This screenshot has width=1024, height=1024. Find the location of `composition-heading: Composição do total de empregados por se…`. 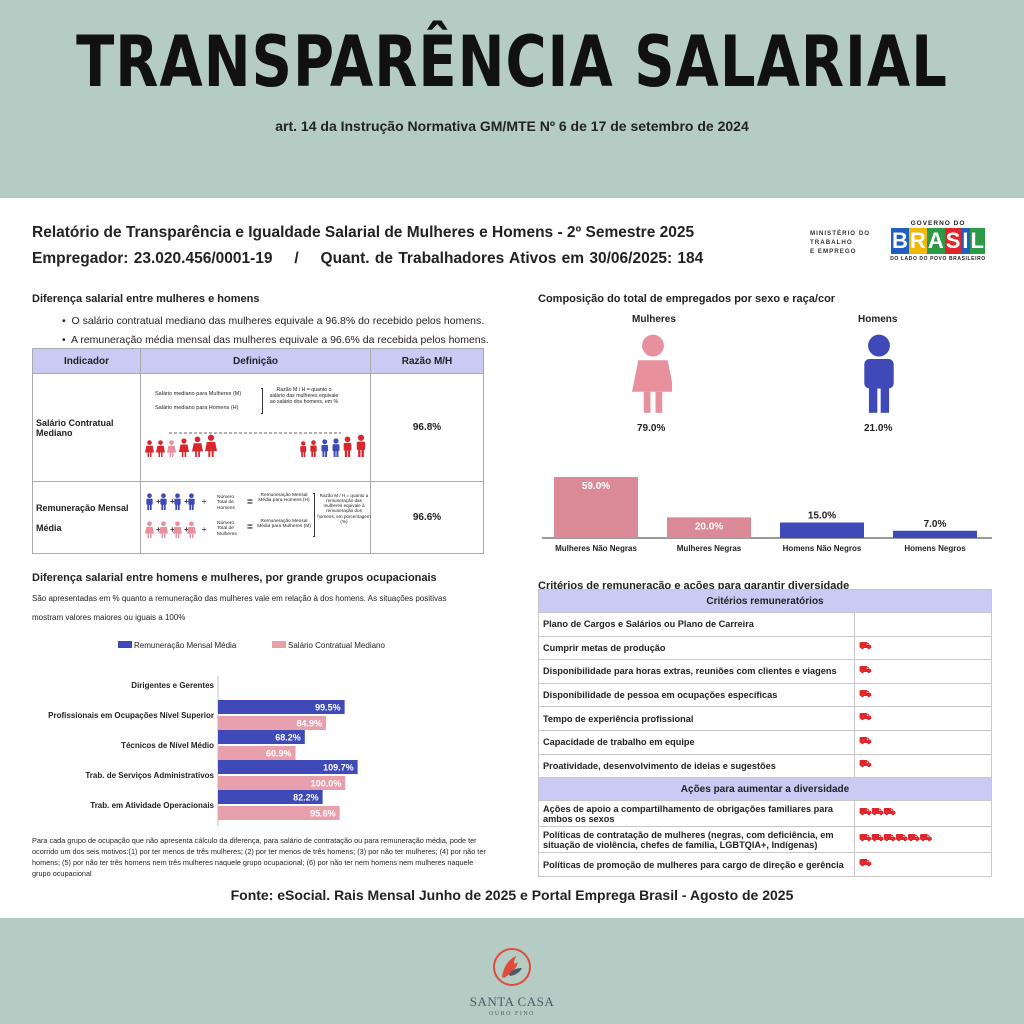

composition-heading: Composição do total de empregados por se… is located at coordinates (687, 299).